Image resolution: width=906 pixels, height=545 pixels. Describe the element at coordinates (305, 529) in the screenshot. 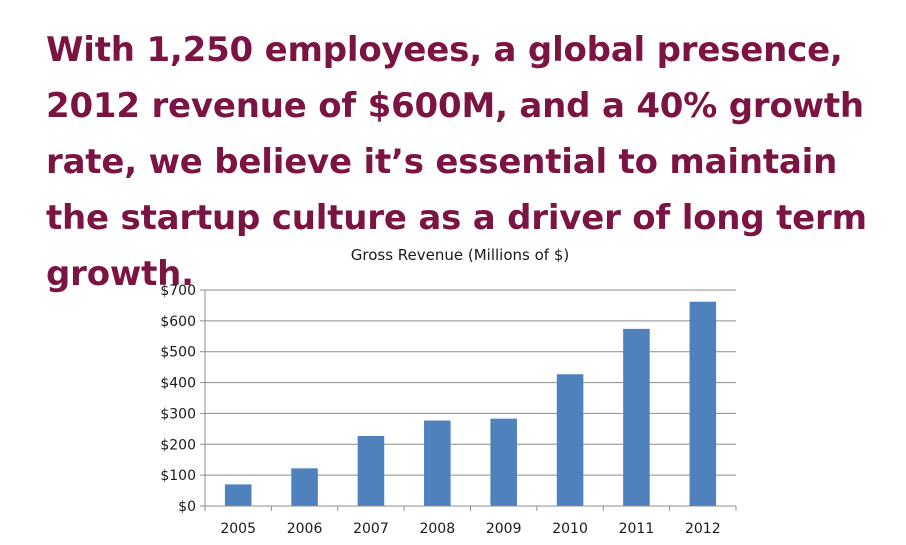

I see `x-tick-label: 2006` at that location.